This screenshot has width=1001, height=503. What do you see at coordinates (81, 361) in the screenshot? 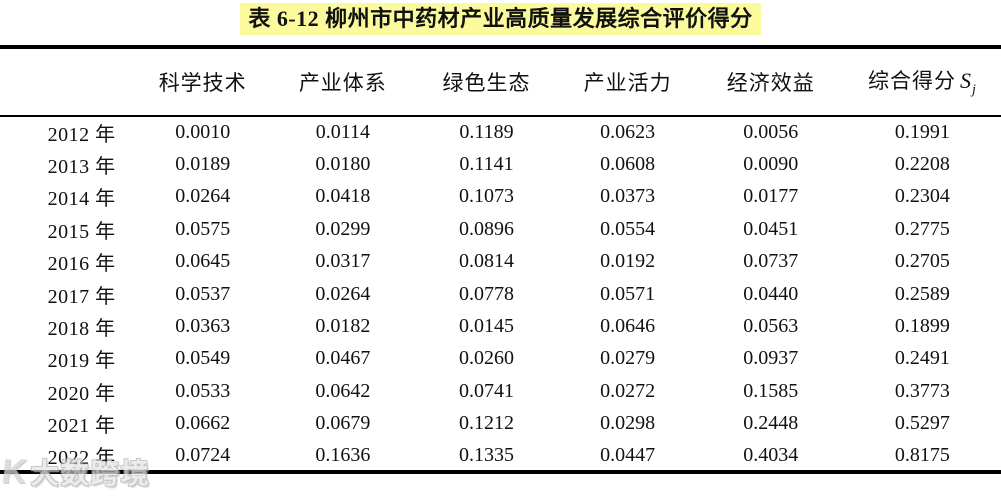
I see `year-cell: 2019 年` at bounding box center [81, 361].